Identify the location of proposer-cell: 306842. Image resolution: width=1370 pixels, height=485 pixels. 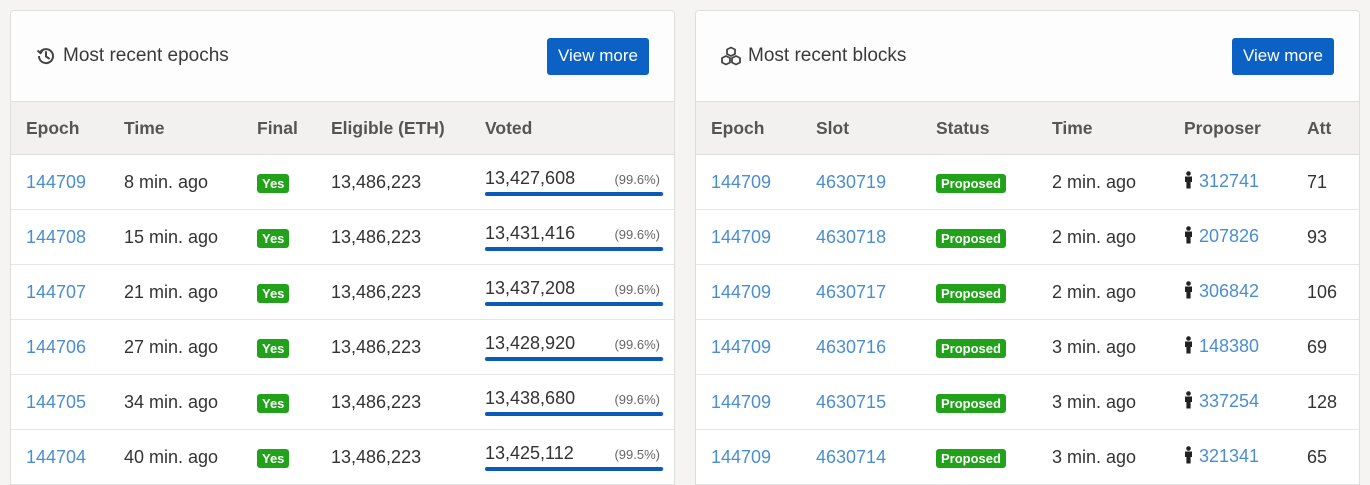
(1230, 292).